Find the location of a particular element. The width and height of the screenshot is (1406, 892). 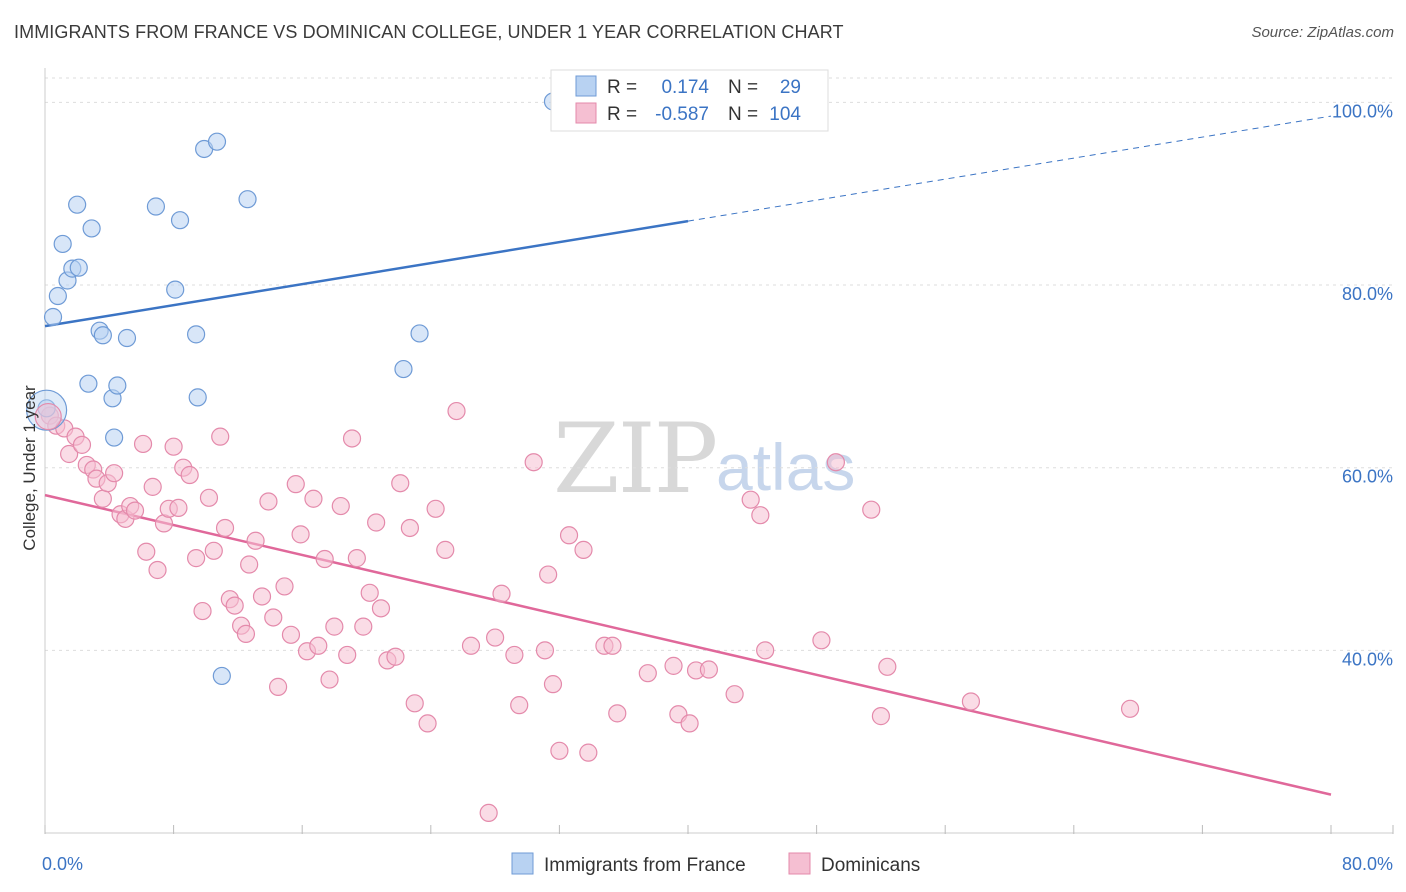

x-tick-label-0: 0.0% is located at coordinates (62, 864).